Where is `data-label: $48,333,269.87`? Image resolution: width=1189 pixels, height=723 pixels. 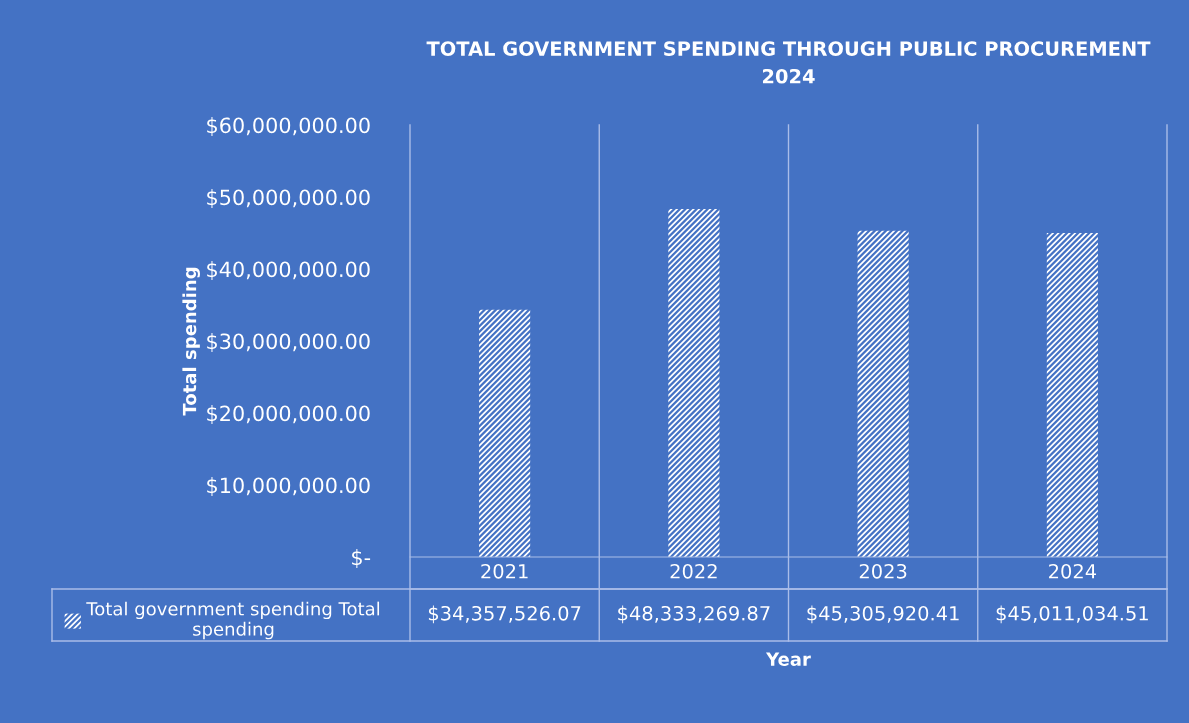
data-label: $48,333,269.87 is located at coordinates (694, 614).